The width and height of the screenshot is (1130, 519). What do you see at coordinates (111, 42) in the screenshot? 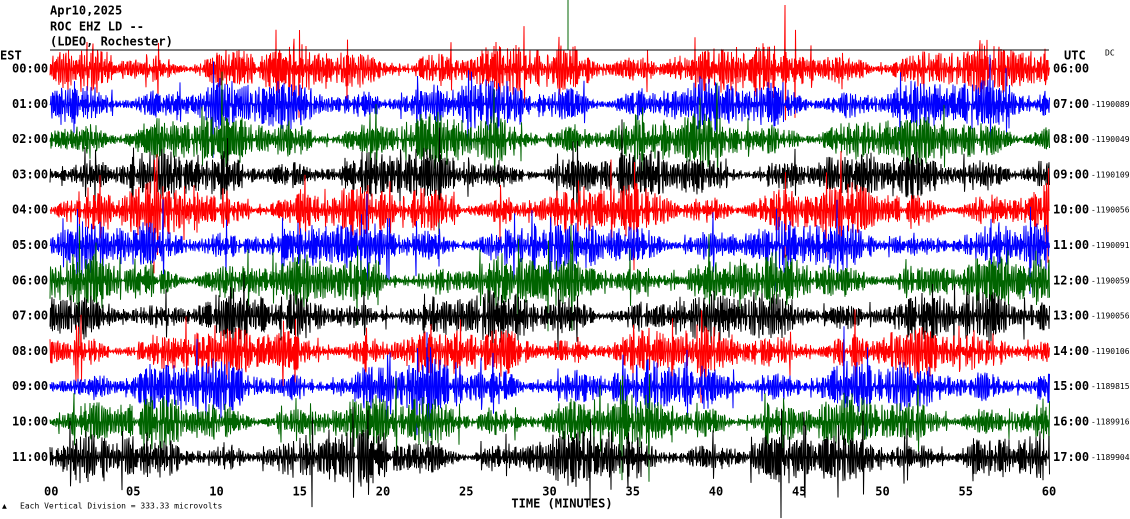
I see `header-location: (LDEO, Rochester)` at bounding box center [111, 42].